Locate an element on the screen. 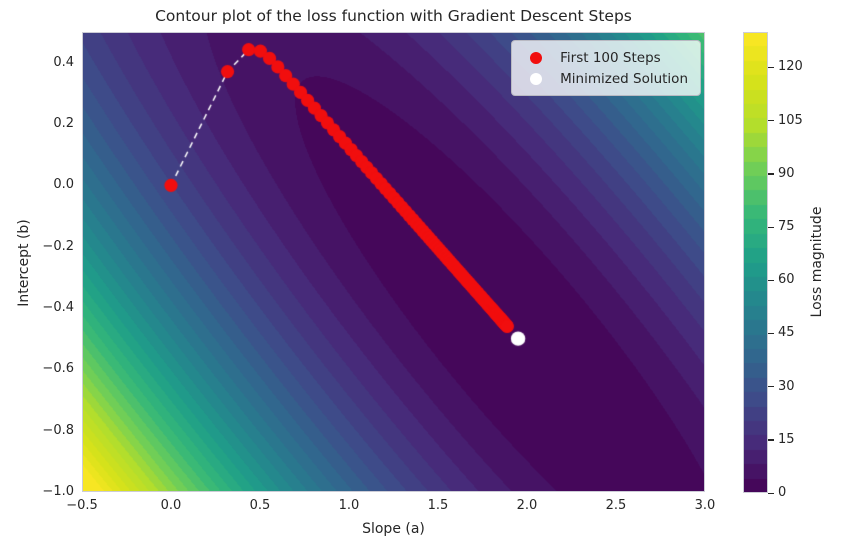  colorbar is located at coordinates (755, 262).